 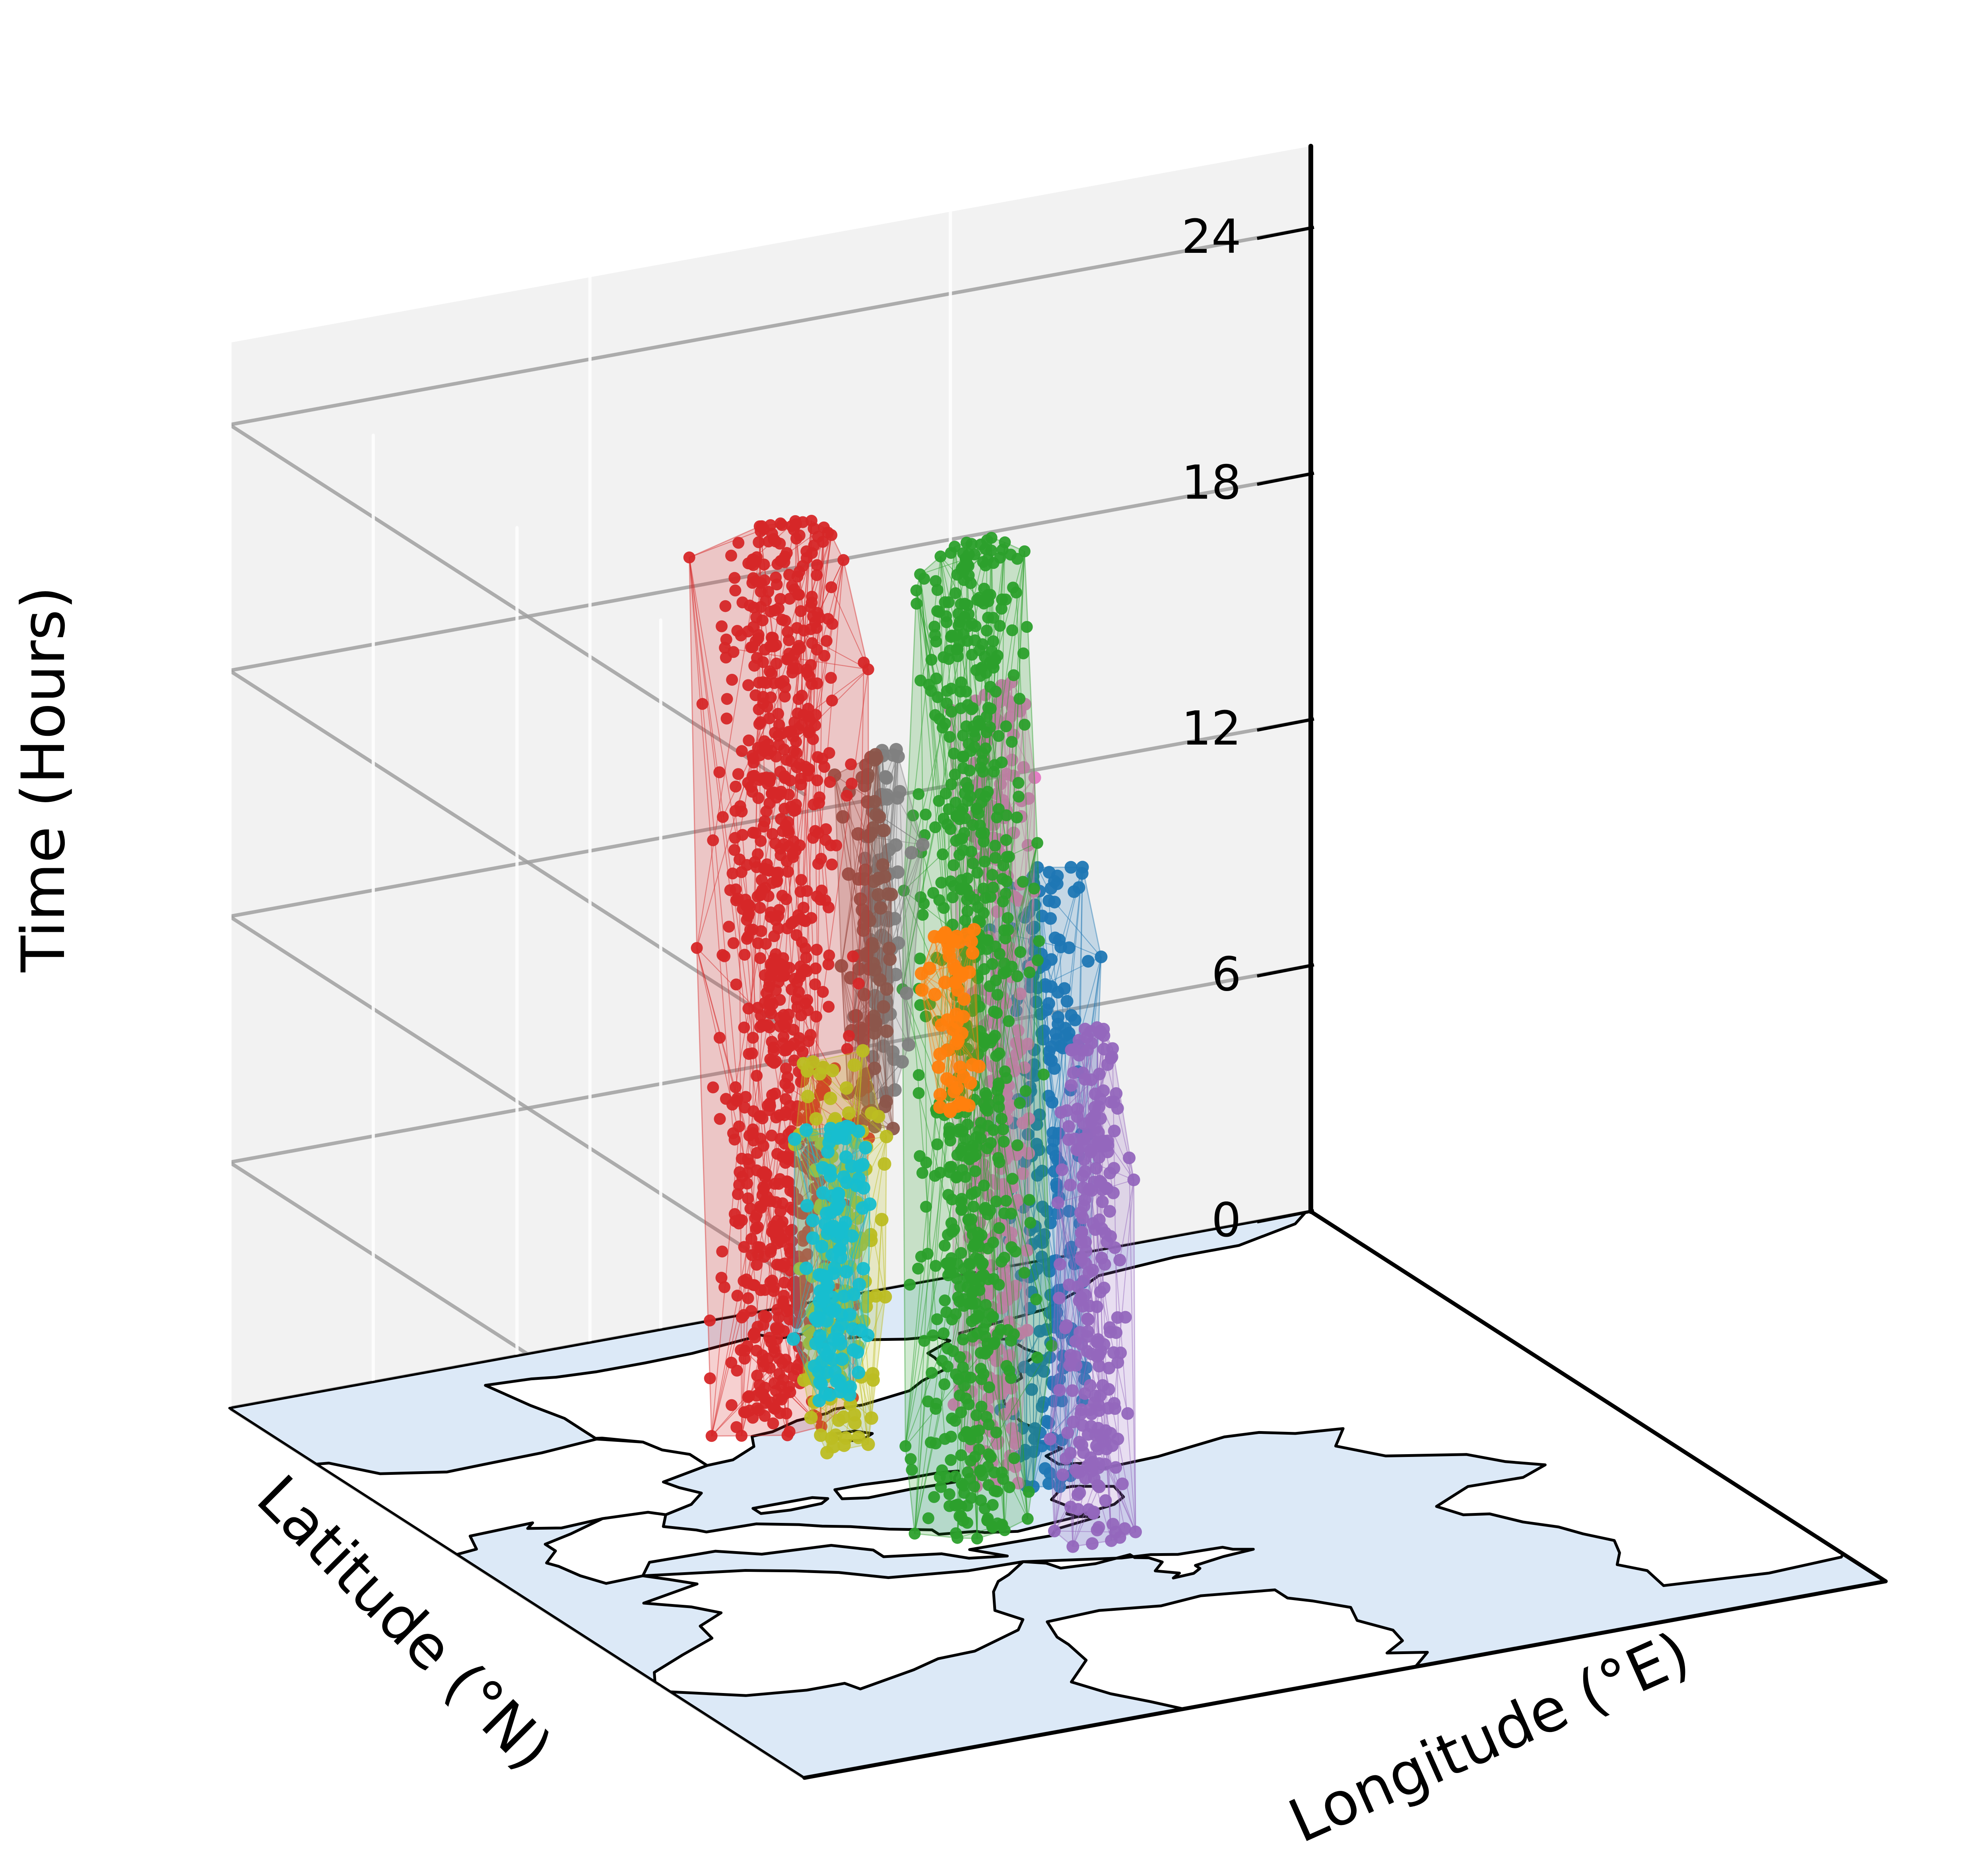 I want to click on floor-edge-back-right, so click(x=517, y=1593).